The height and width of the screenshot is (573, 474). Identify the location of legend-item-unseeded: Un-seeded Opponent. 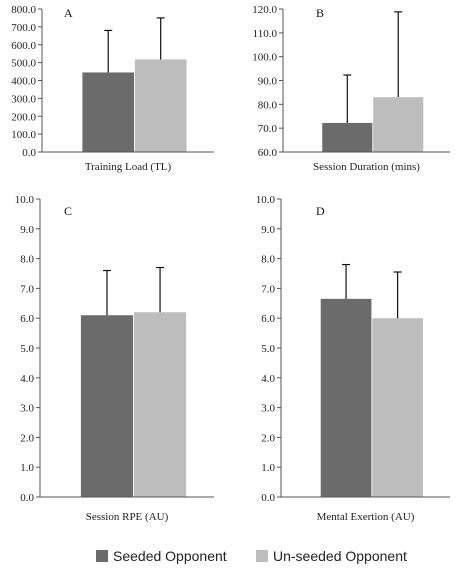
(331, 556).